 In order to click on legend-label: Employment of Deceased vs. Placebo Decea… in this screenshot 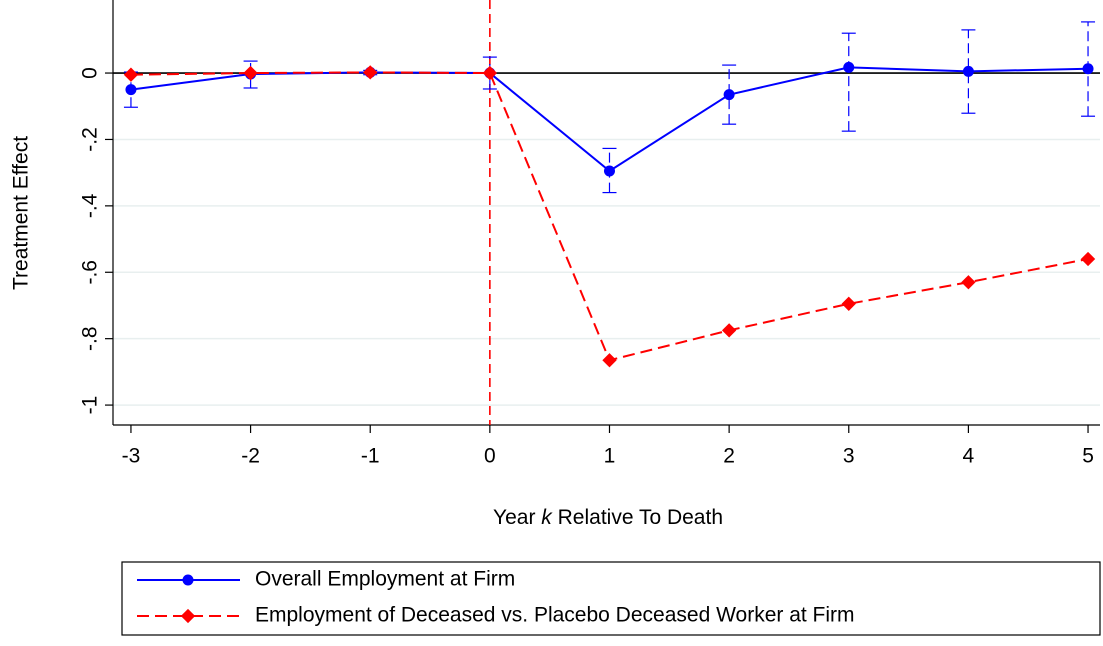, I will do `click(555, 615)`.